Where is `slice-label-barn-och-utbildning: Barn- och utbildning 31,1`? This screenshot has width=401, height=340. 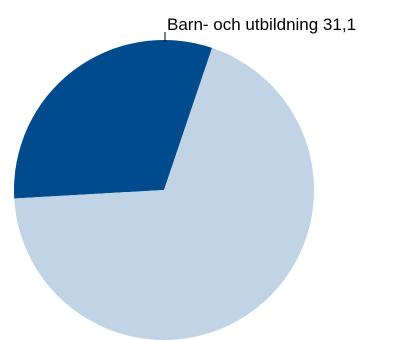 slice-label-barn-och-utbildning: Barn- och utbildning 31,1 is located at coordinates (261, 24).